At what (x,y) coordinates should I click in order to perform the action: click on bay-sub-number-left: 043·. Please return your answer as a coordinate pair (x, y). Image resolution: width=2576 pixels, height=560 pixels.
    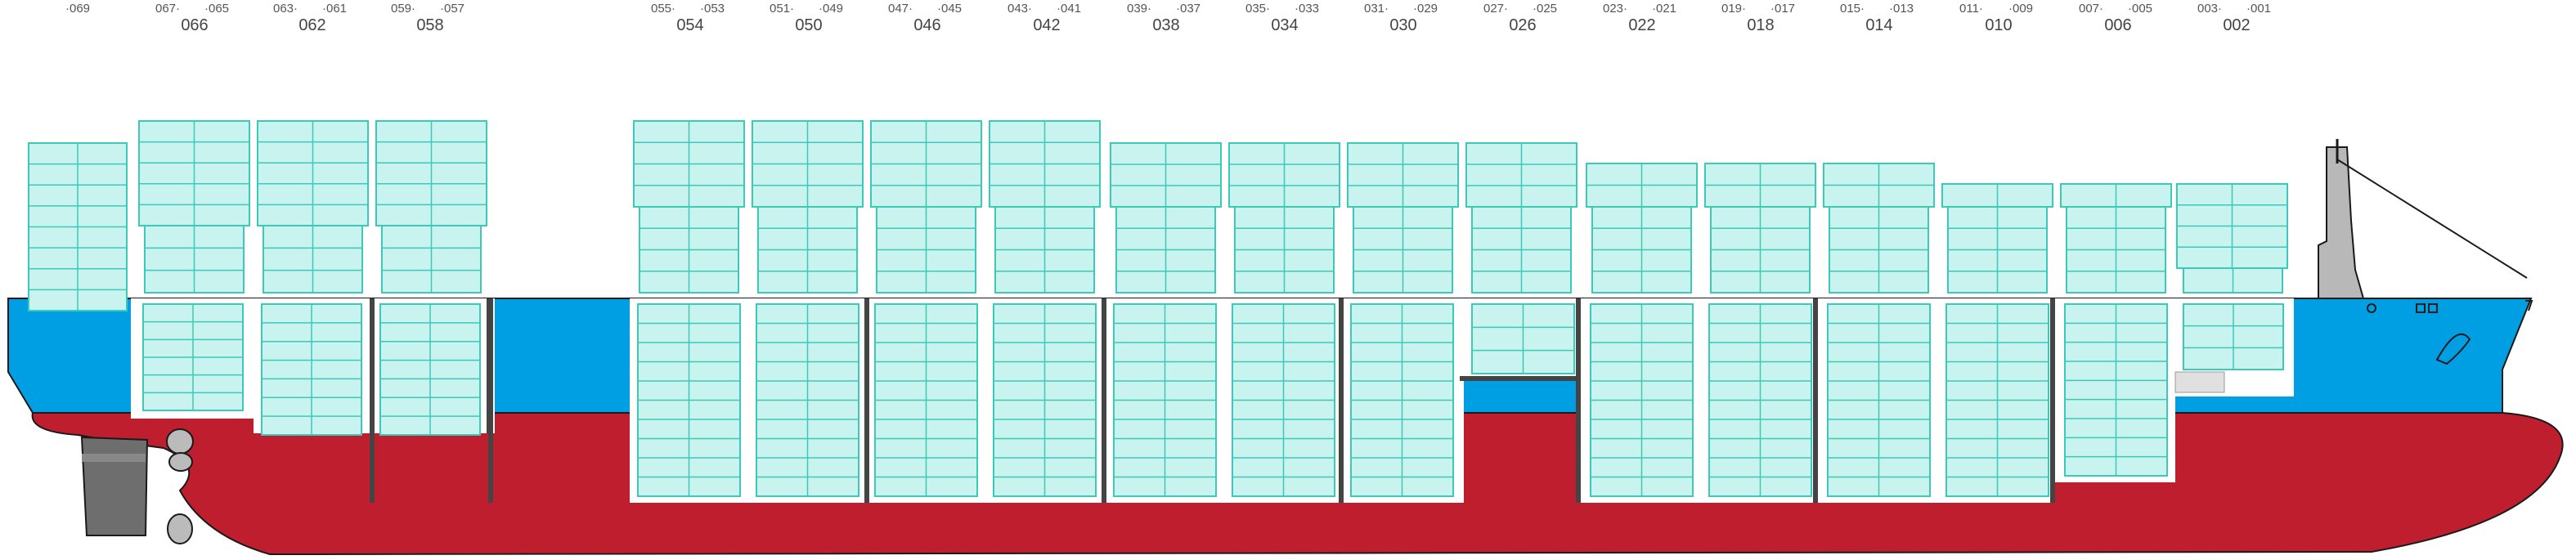
    Looking at the image, I should click on (1021, 9).